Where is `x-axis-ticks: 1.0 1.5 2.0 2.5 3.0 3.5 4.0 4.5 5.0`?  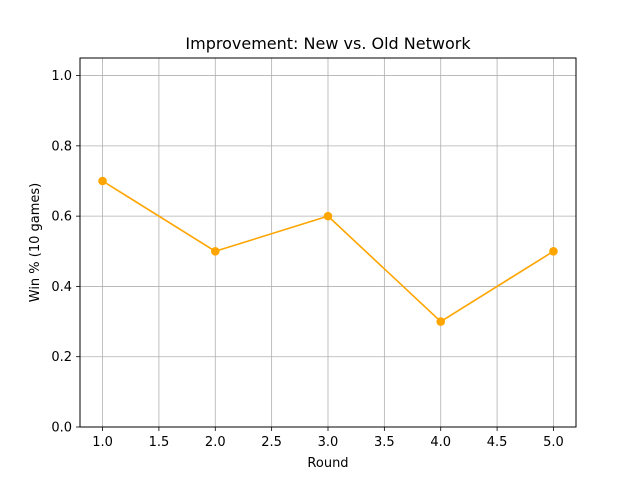
x-axis-ticks: 1.0 1.5 2.0 2.5 3.0 3.5 4.0 4.5 5.0 is located at coordinates (328, 438).